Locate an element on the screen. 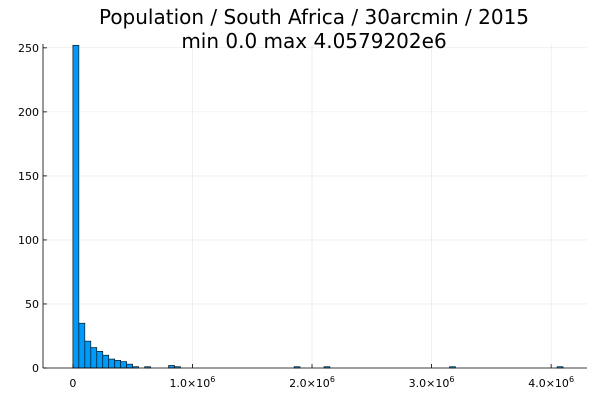  y-tick-labels: 0 50 100 150 200 250 is located at coordinates (28, 208).